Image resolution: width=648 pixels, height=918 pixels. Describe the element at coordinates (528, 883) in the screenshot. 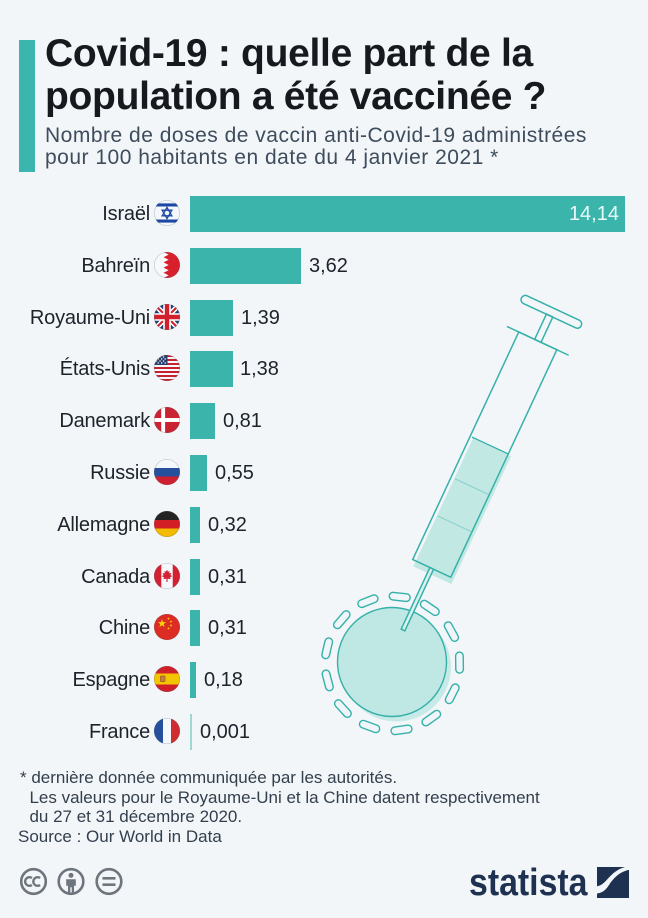

I see `svg-text: statista` at that location.